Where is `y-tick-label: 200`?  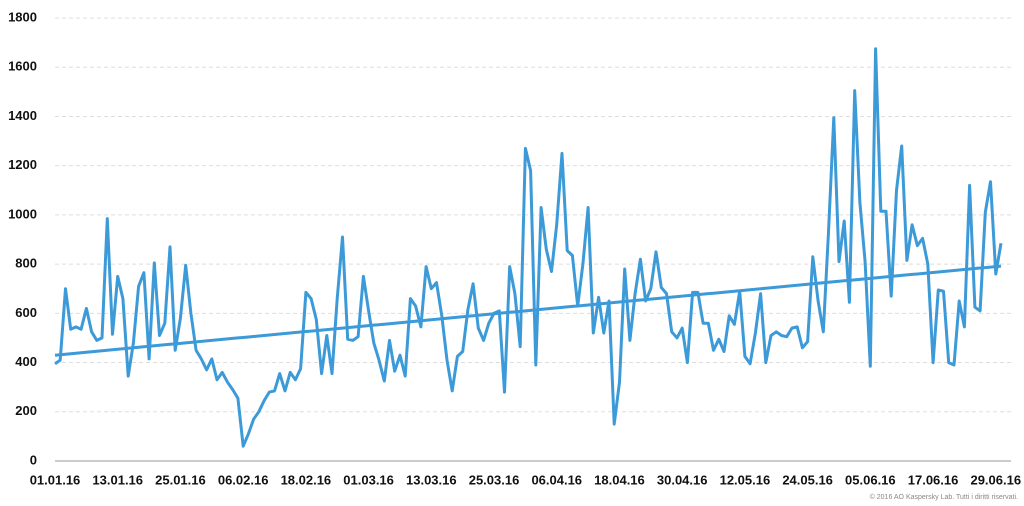 y-tick-label: 200 is located at coordinates (26, 410).